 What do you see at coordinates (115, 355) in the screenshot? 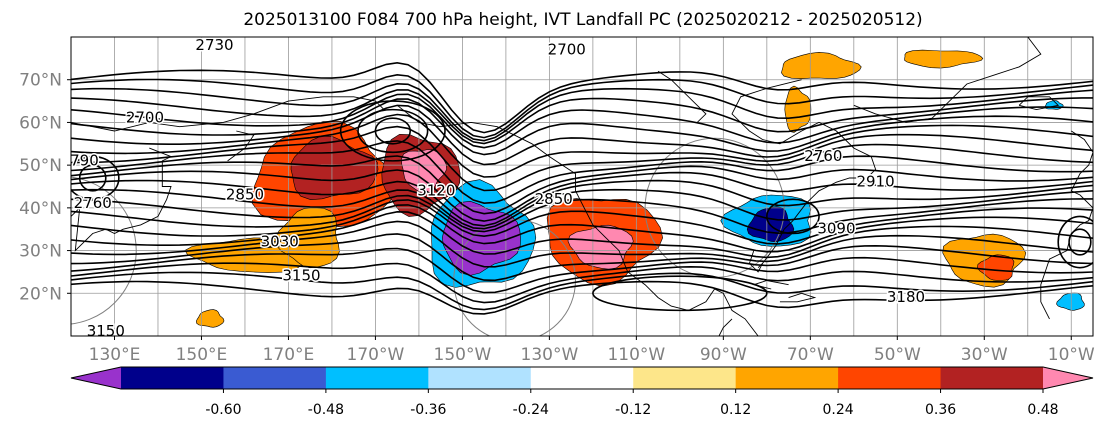
I see `lon-tick-label: 130°E` at bounding box center [115, 355].